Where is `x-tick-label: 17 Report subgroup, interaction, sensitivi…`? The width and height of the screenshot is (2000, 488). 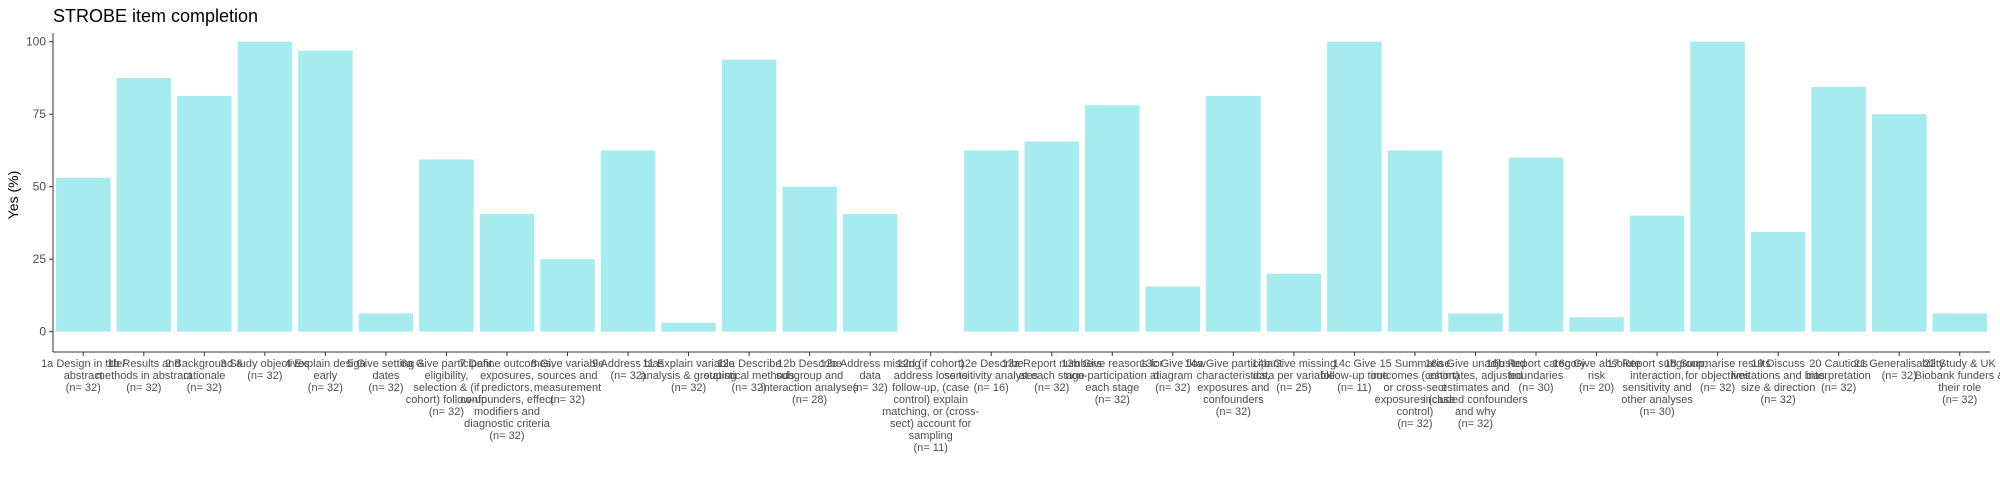 x-tick-label: 17 Report subgroup, interaction, sensitivi… is located at coordinates (1657, 388).